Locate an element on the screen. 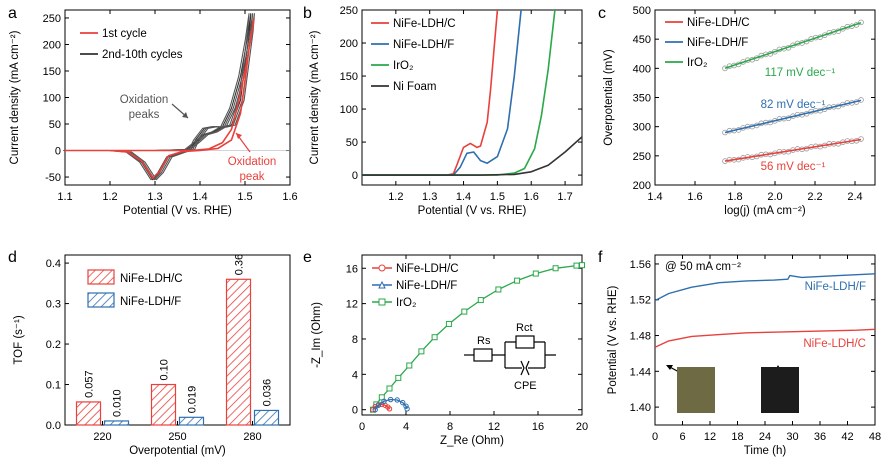 The width and height of the screenshot is (890, 457). cycle-1-line is located at coordinates (160, 98).